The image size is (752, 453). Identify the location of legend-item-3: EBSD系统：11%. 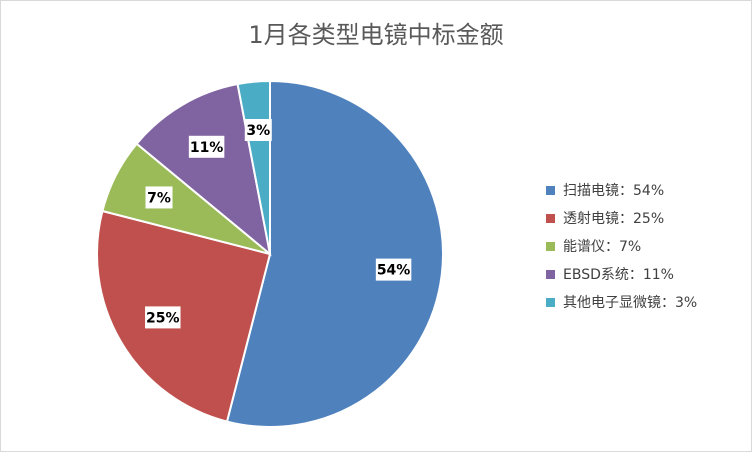
(621, 275).